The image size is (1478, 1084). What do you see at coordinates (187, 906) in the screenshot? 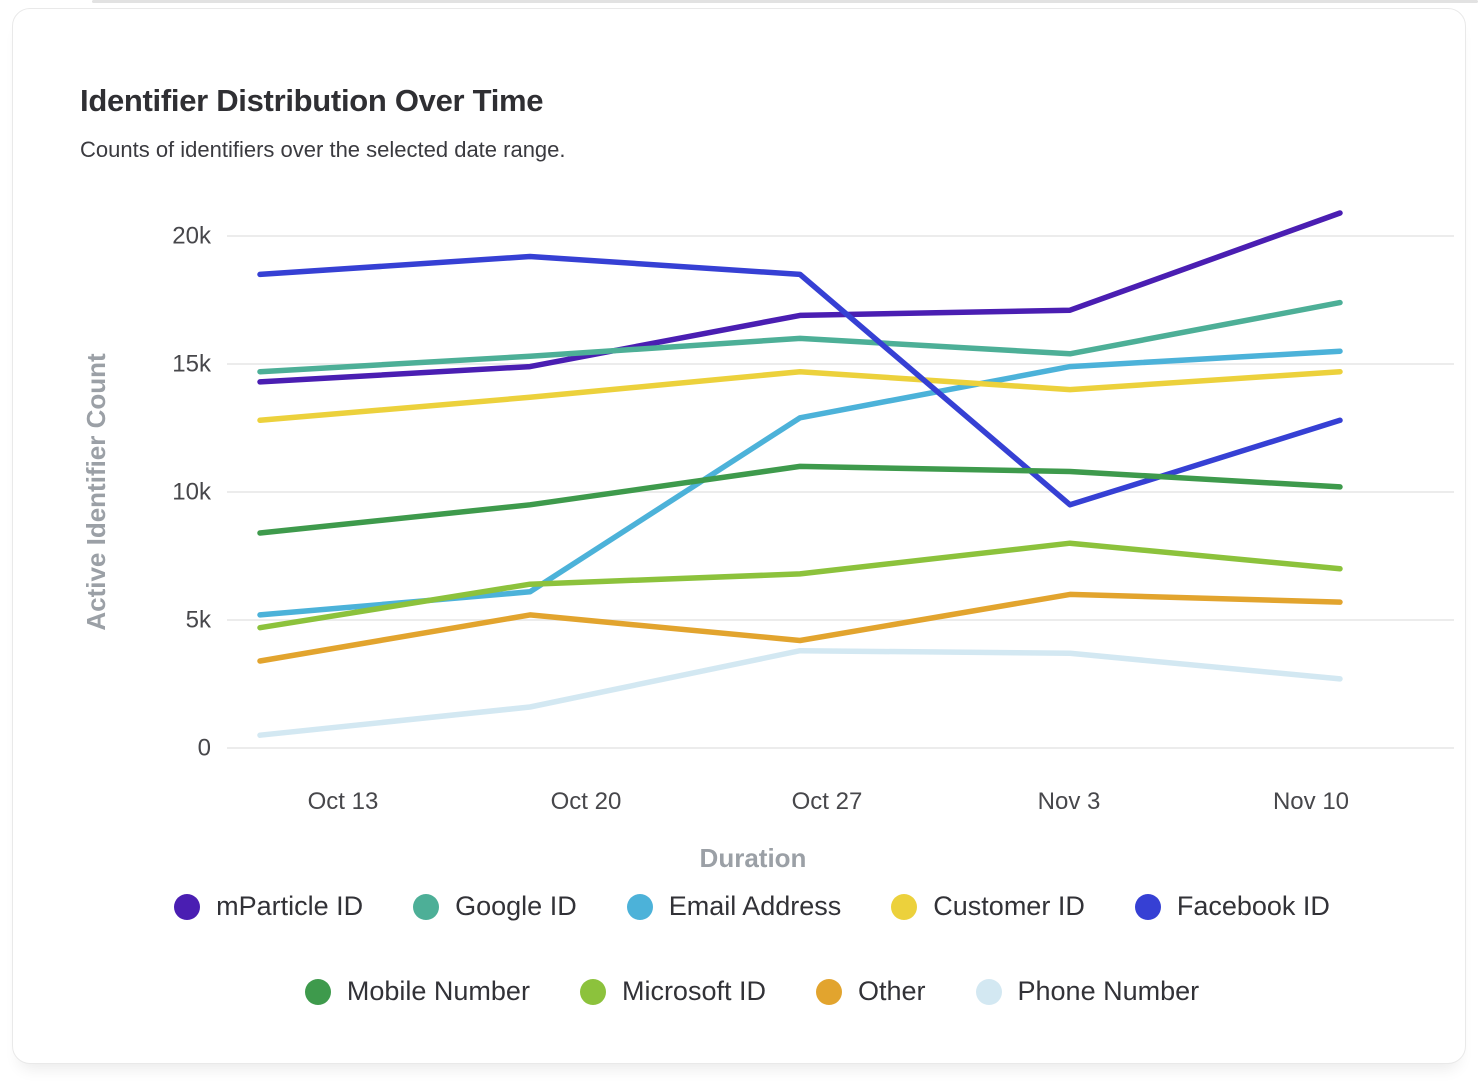
I see `legend-dot-mparticle-id` at bounding box center [187, 906].